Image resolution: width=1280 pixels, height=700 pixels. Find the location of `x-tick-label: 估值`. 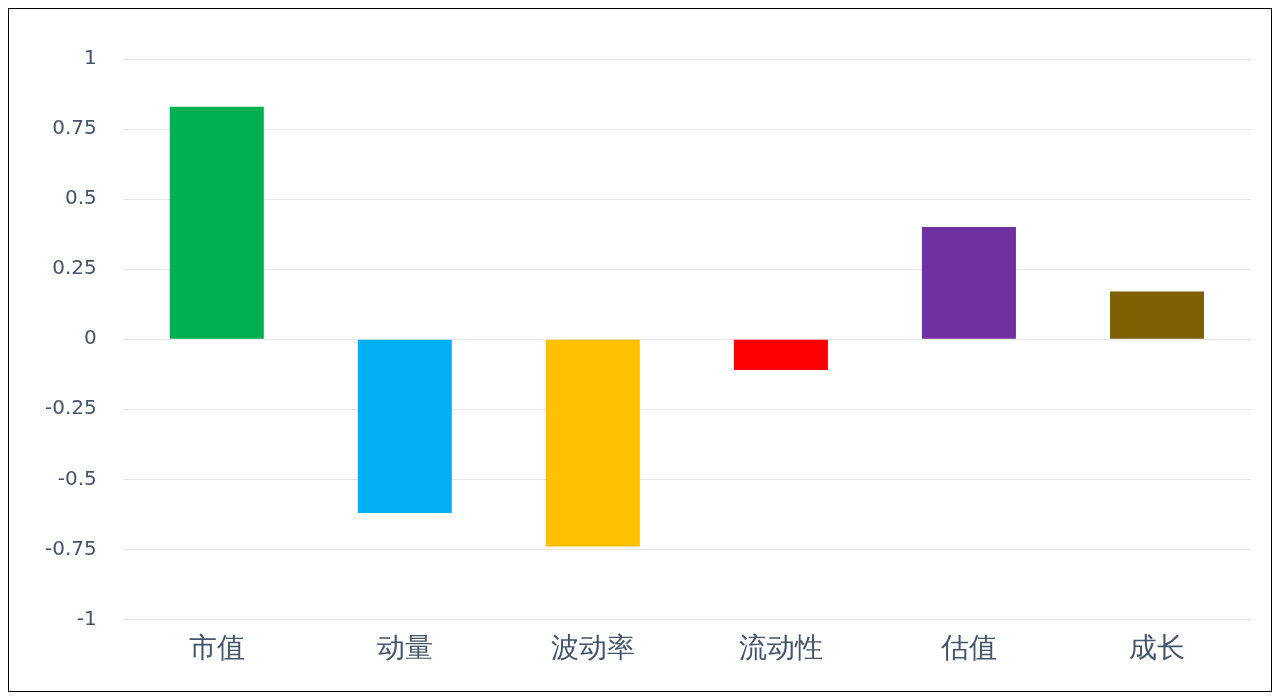

x-tick-label: 估值 is located at coordinates (968, 648).